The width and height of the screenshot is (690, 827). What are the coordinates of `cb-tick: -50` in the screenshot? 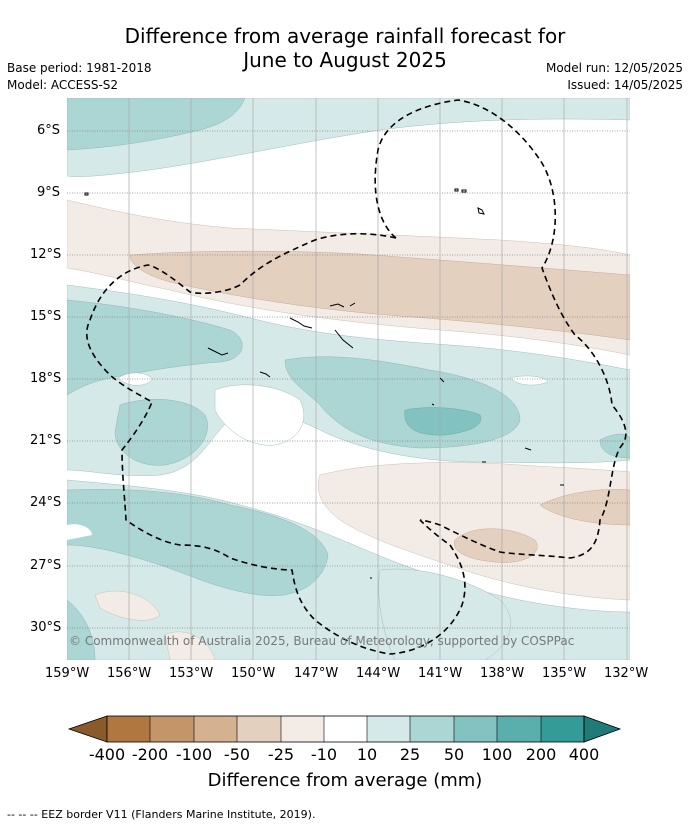 It's located at (237, 754).